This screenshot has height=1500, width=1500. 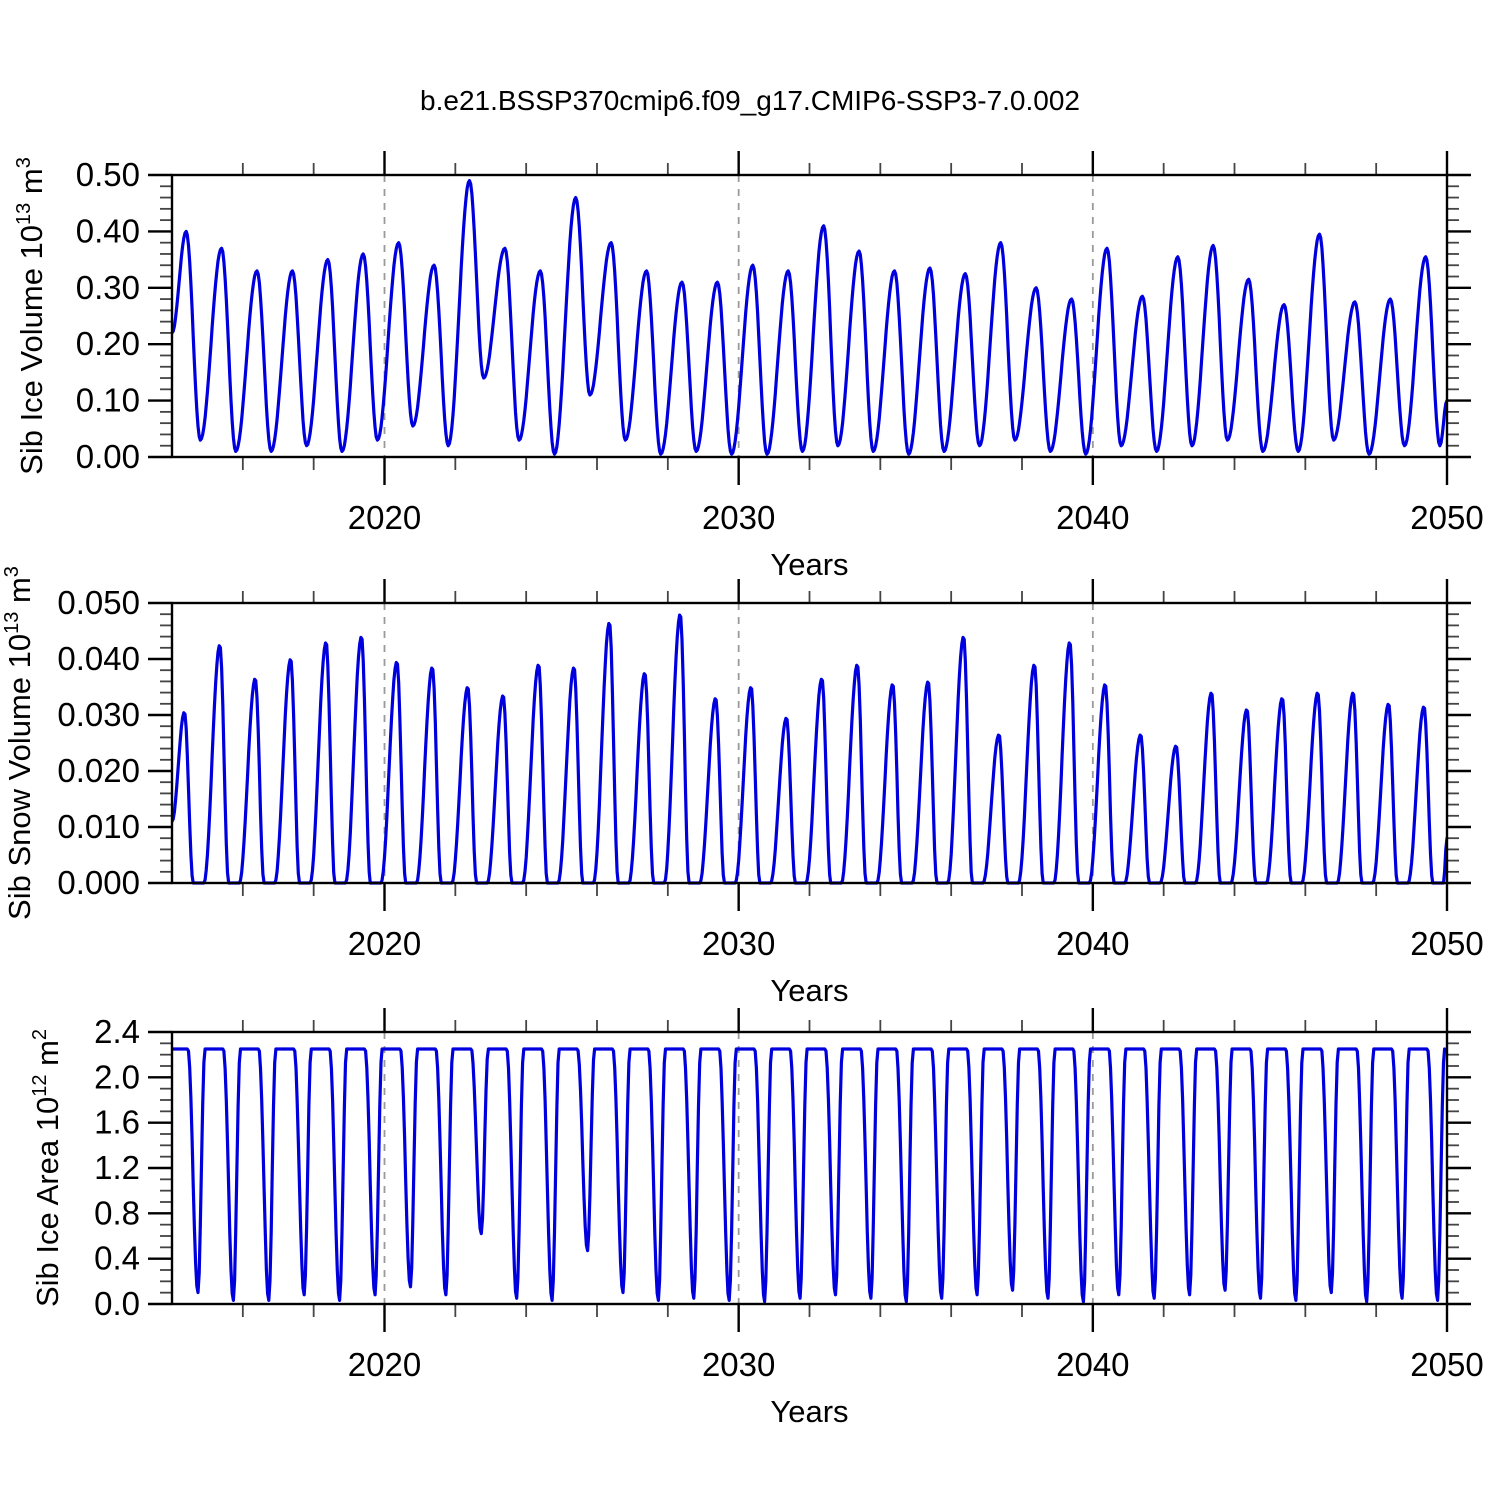 I want to click on y-tick-label: 0.040, so click(x=98, y=658).